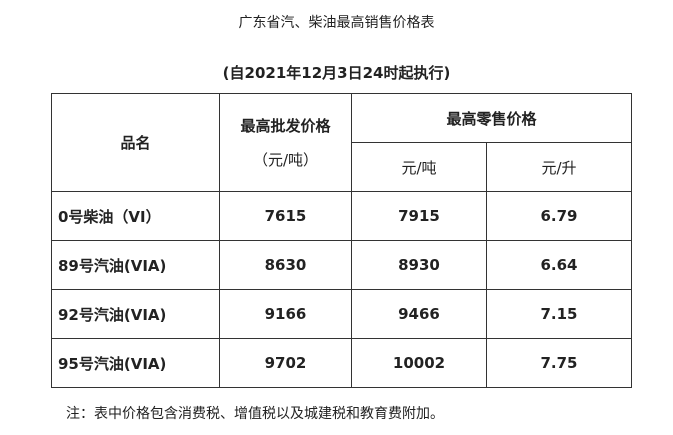 The width and height of the screenshot is (673, 435). What do you see at coordinates (559, 363) in the screenshot?
I see `price-cell: 7.75` at bounding box center [559, 363].